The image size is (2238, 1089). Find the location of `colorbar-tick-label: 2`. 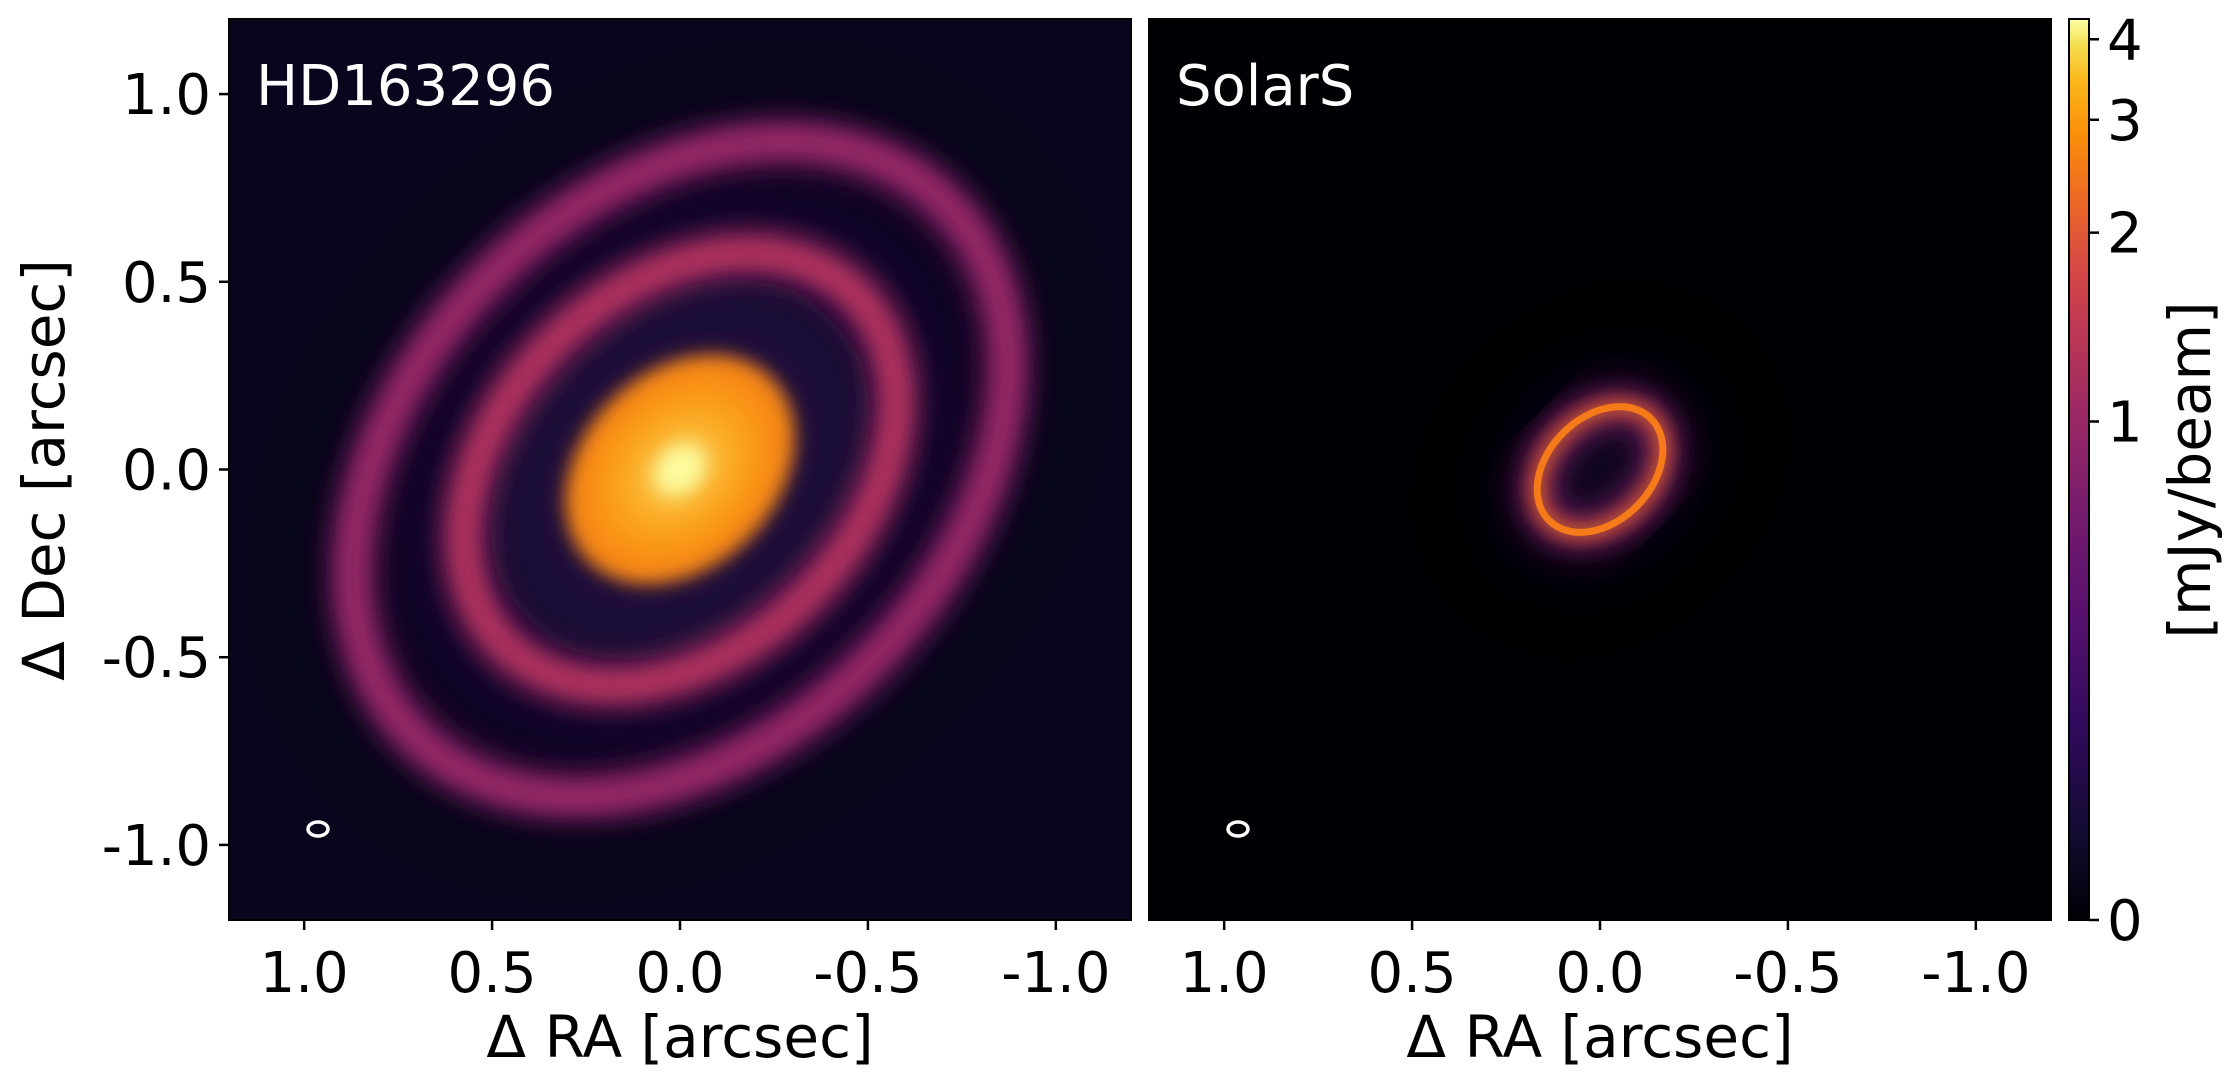

colorbar-tick-label: 2 is located at coordinates (2125, 234).